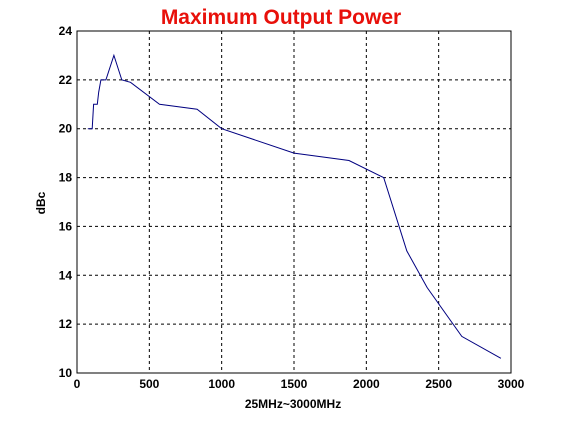 Image resolution: width=561 pixels, height=421 pixels. Describe the element at coordinates (66, 275) in the screenshot. I see `y-tick-label: 14` at that location.